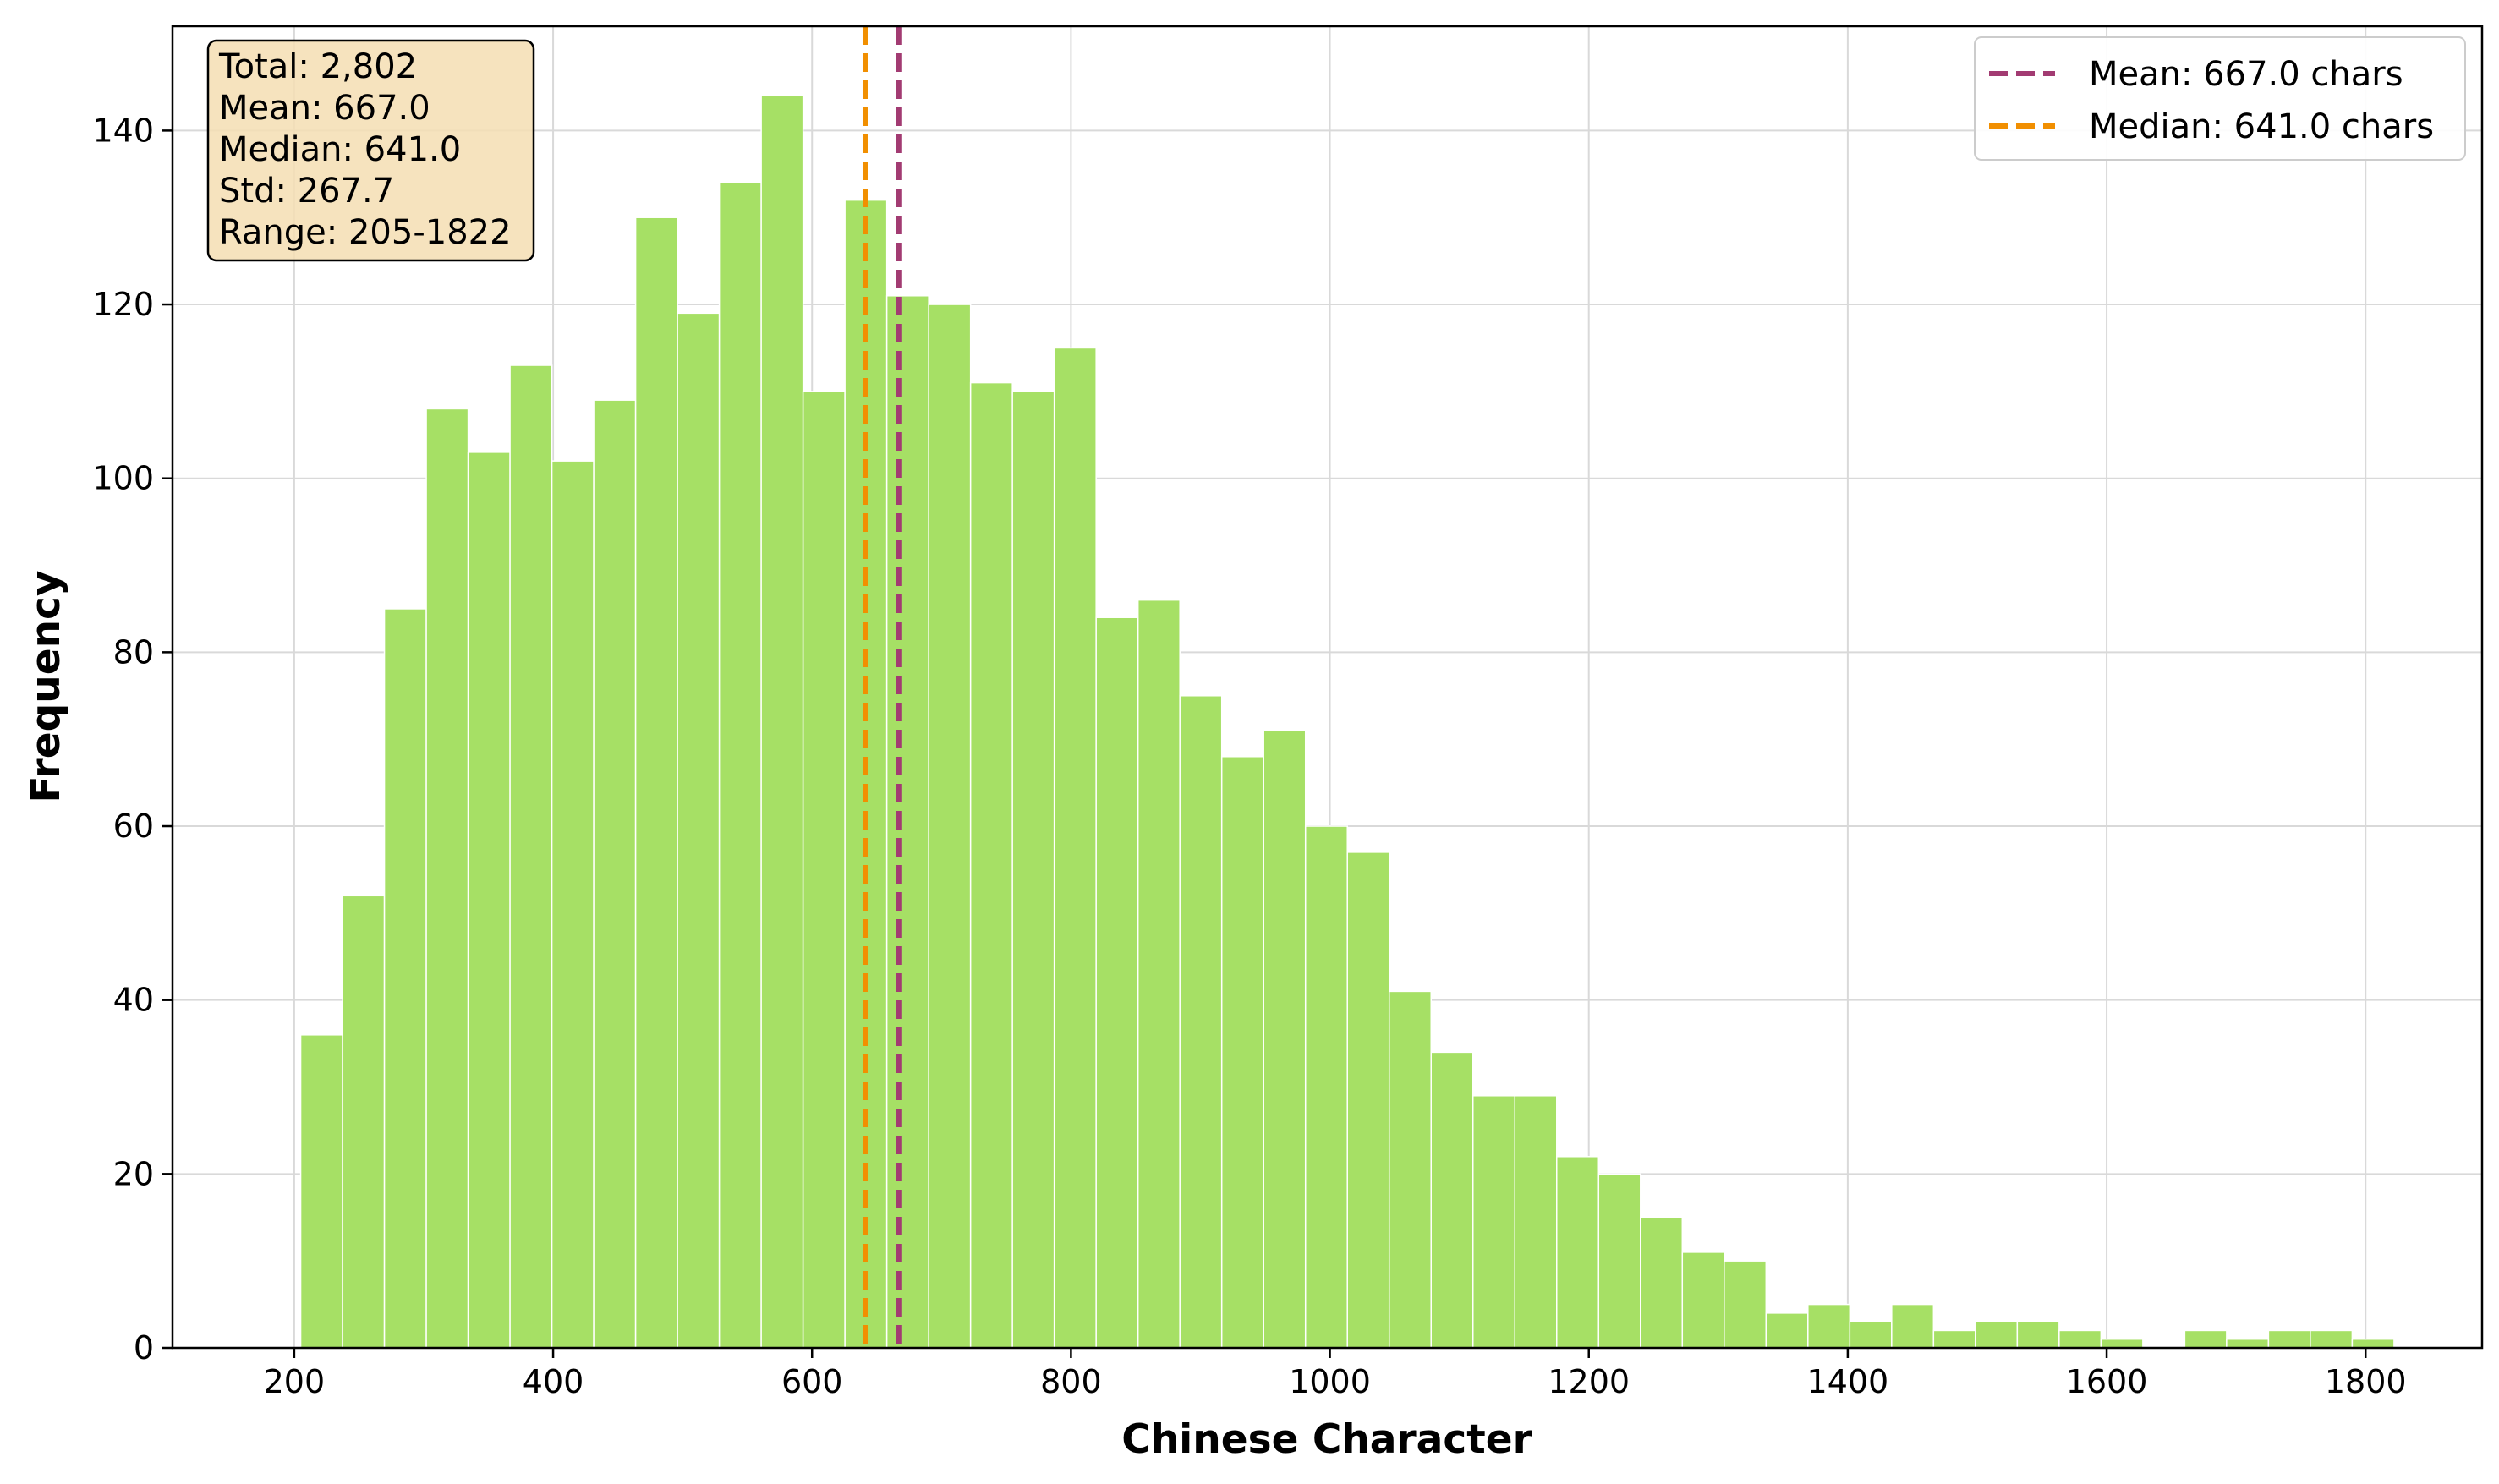 The width and height of the screenshot is (2499, 1484). What do you see at coordinates (1326, 1439) in the screenshot?
I see `x-axis-title: Chinese Character` at bounding box center [1326, 1439].